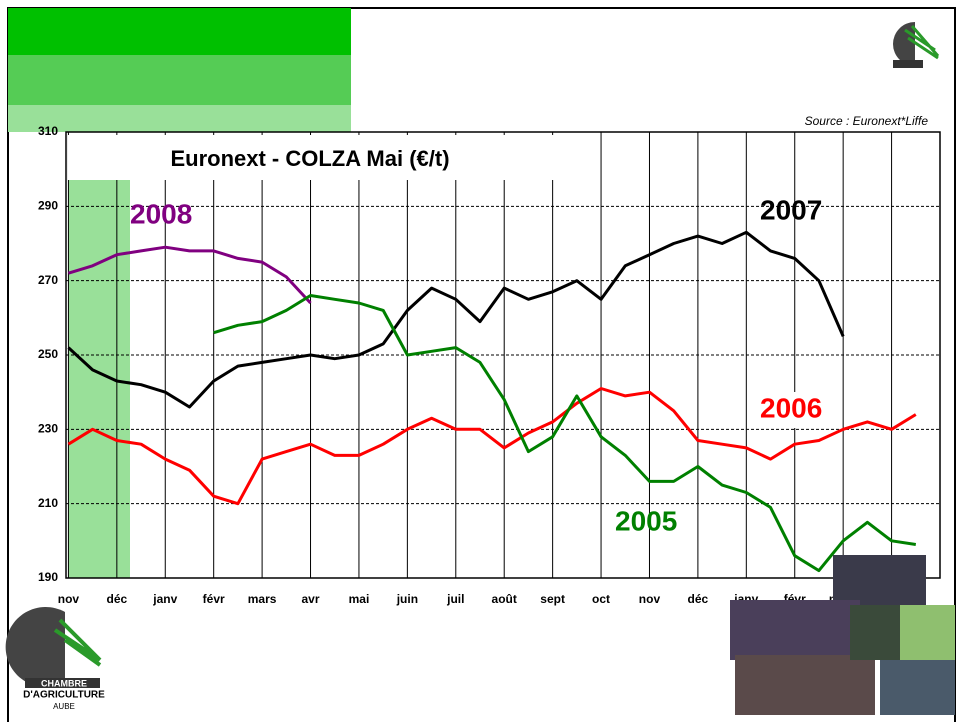  What do you see at coordinates (48, 354) in the screenshot?
I see `y-tick-label: 250` at bounding box center [48, 354].